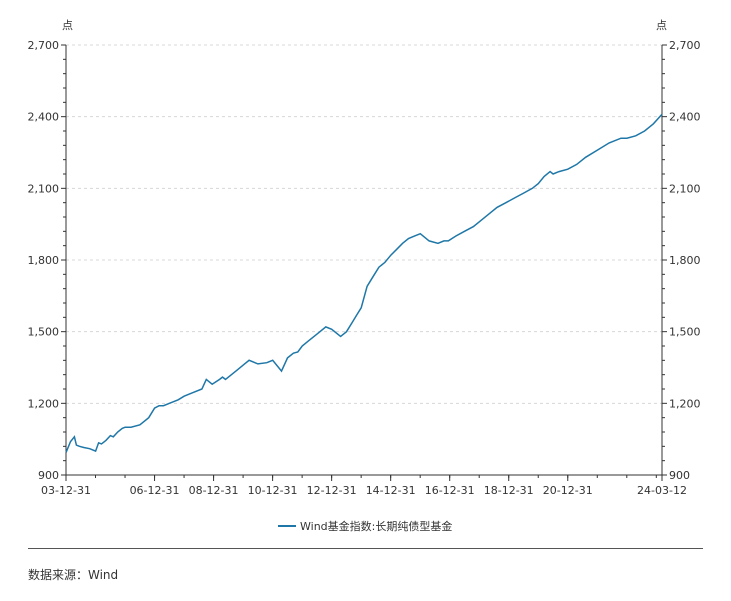  What do you see at coordinates (662, 490) in the screenshot?
I see `x-tick-label: 24-03-12` at bounding box center [662, 490].